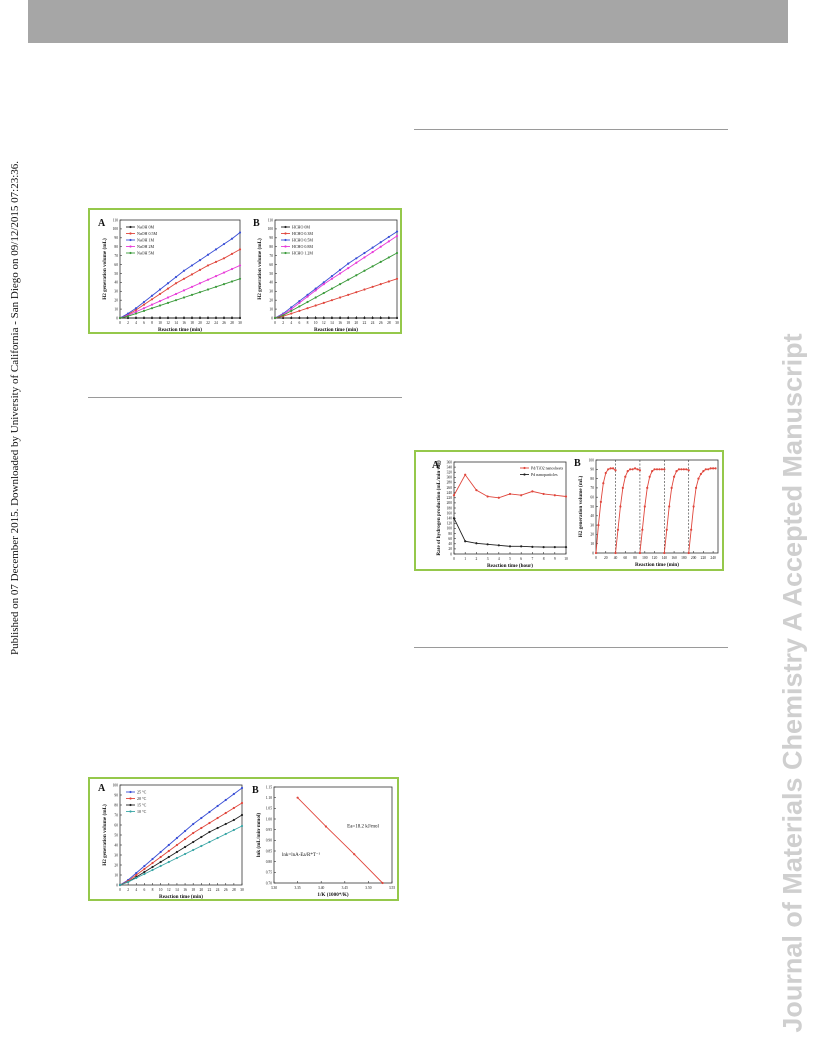 The height and width of the screenshot is (1056, 816). I want to click on y-tick-label: 50, so click(116, 835).